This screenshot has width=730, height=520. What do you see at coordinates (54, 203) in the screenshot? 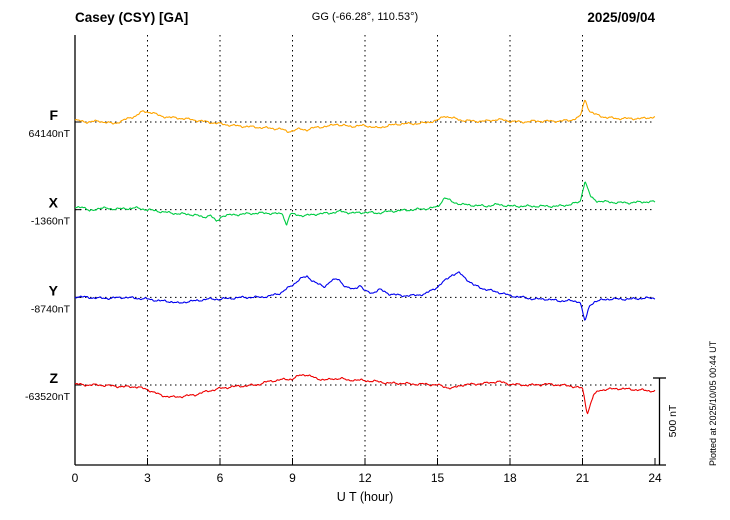
I see `channel-label-X: X` at bounding box center [54, 203].